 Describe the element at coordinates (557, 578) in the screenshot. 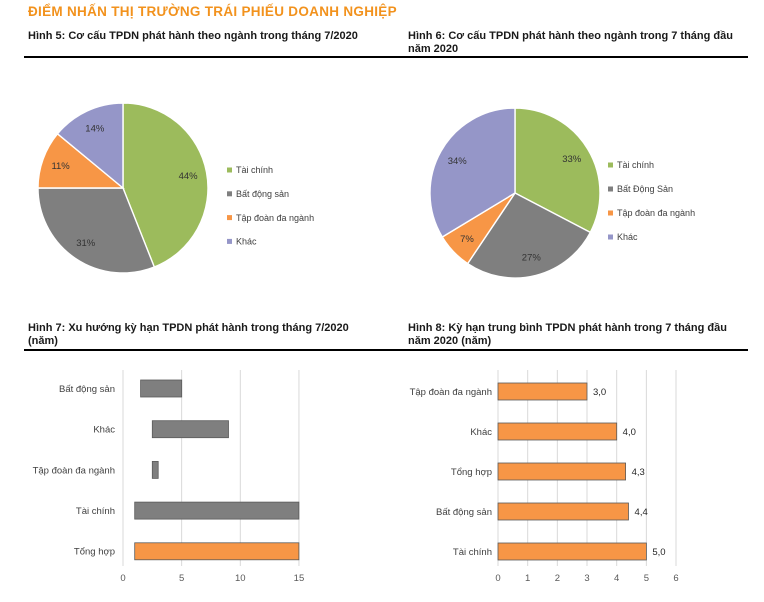

I see `axis-tick-label: 2` at that location.